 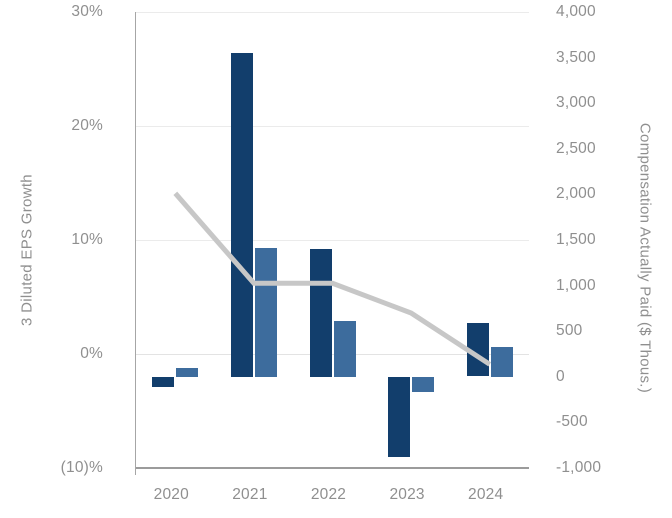 What do you see at coordinates (27, 250) in the screenshot?
I see `left-axis-title: 3 Diluted EPS Growth` at bounding box center [27, 250].